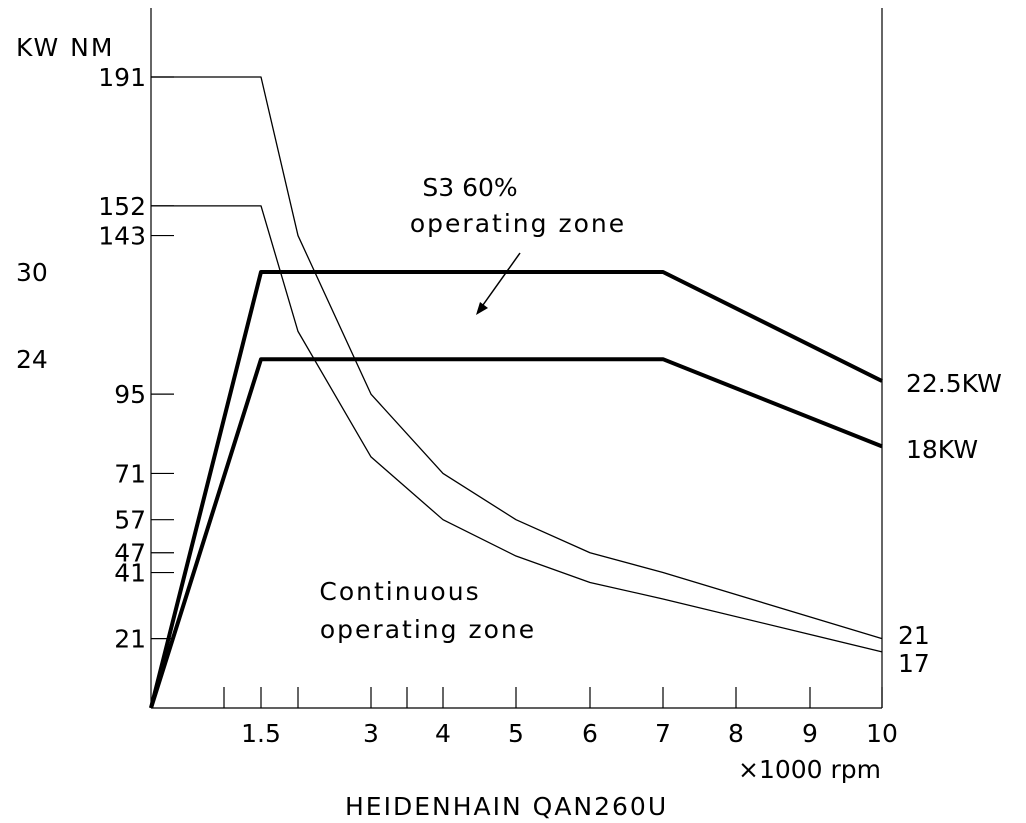 The width and height of the screenshot is (1026, 823). Describe the element at coordinates (516, 733) in the screenshot. I see `x-tick-label: 5` at that location.